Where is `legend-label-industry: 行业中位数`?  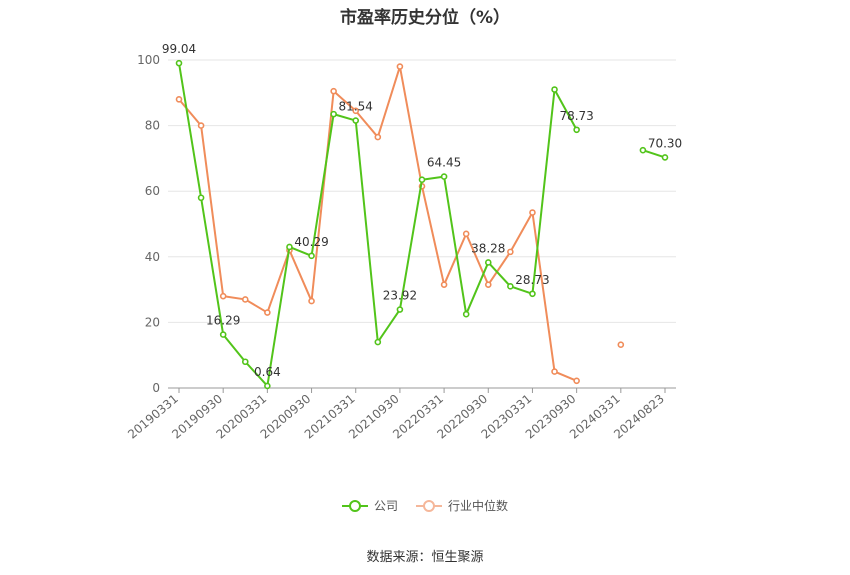
legend-label-industry: 行业中位数 is located at coordinates (478, 506).